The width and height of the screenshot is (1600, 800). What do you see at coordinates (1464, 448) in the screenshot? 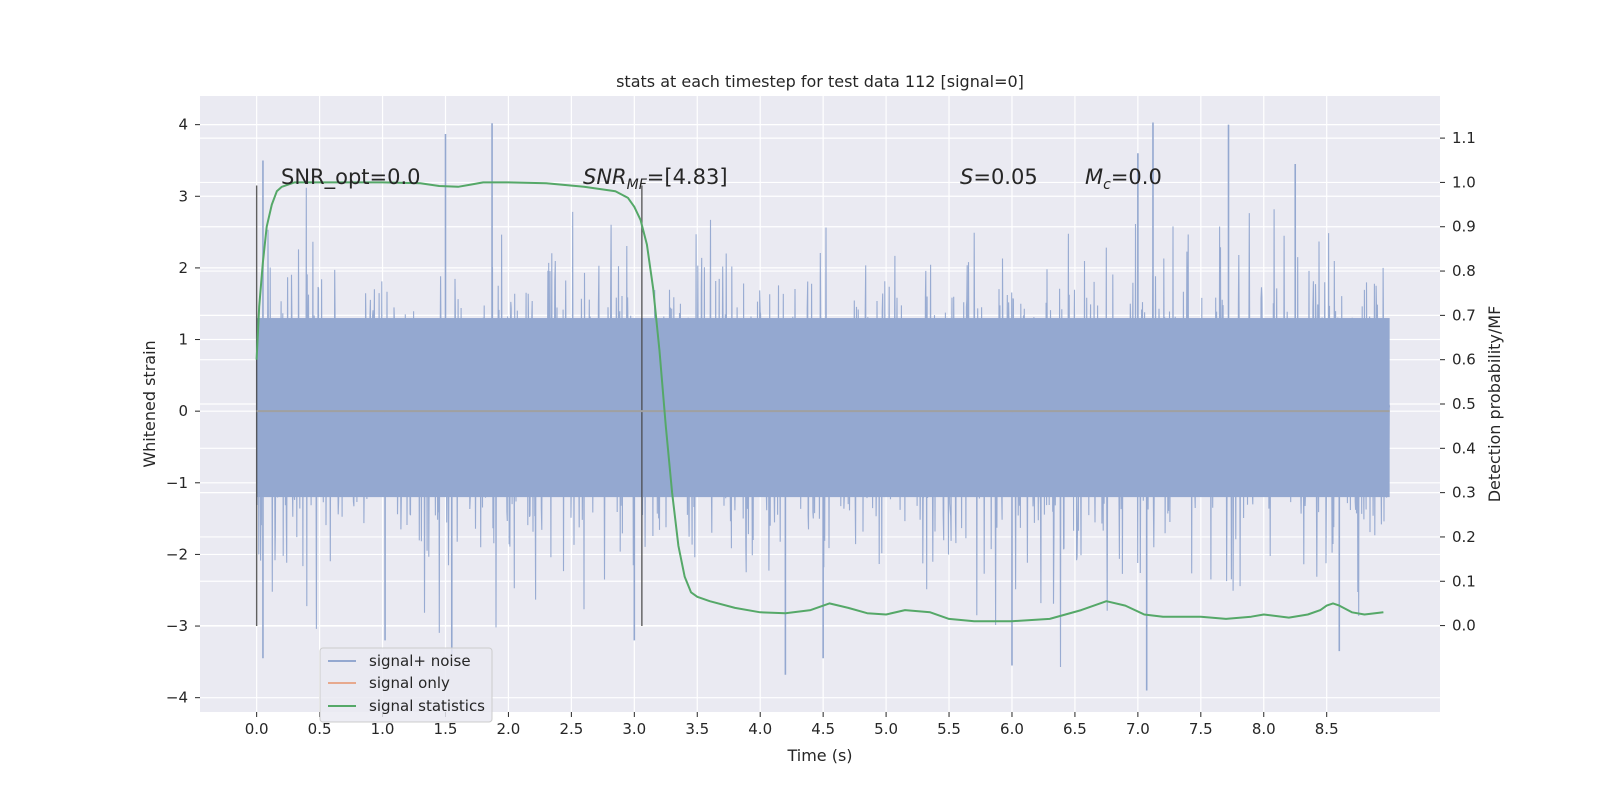
I see `y-right-tick-label: 0.4` at bounding box center [1464, 448].